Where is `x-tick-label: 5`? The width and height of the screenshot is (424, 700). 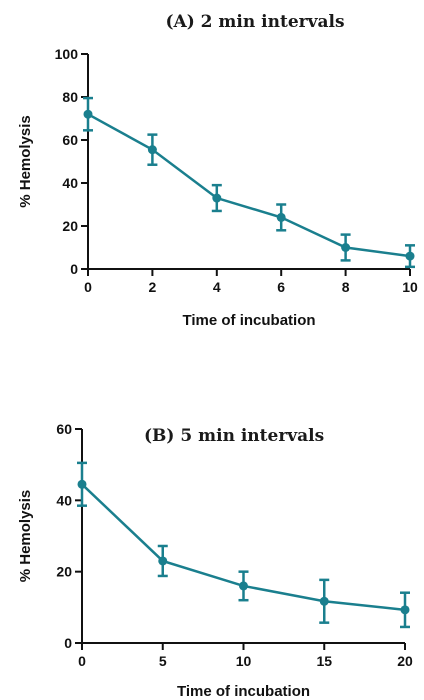 x-tick-label: 5 is located at coordinates (163, 661).